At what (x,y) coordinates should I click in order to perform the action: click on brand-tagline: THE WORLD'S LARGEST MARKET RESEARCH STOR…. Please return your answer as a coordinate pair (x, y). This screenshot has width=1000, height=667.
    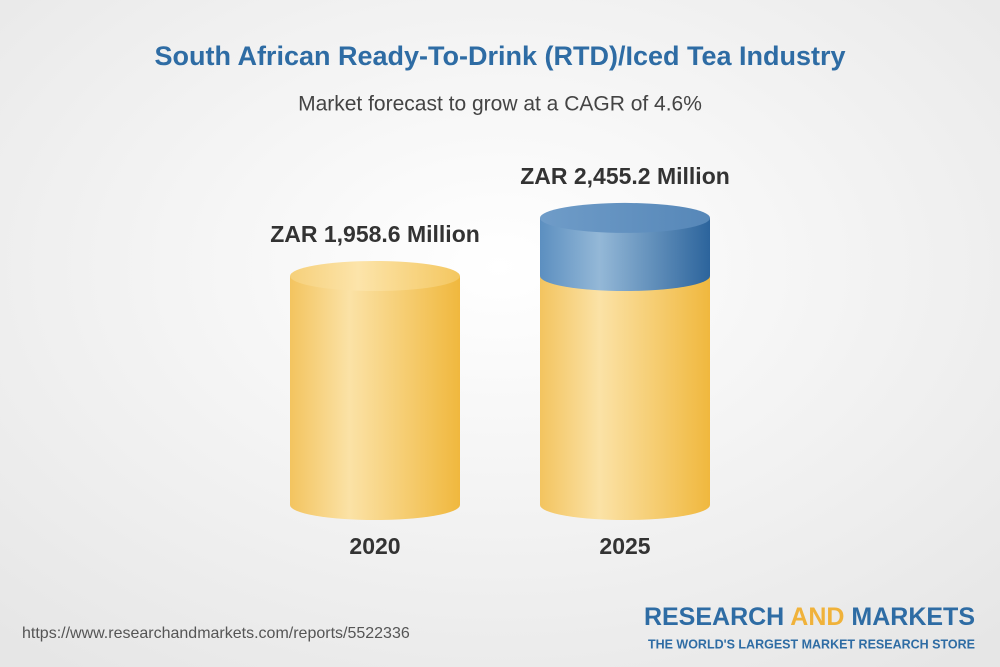
    Looking at the image, I should click on (811, 644).